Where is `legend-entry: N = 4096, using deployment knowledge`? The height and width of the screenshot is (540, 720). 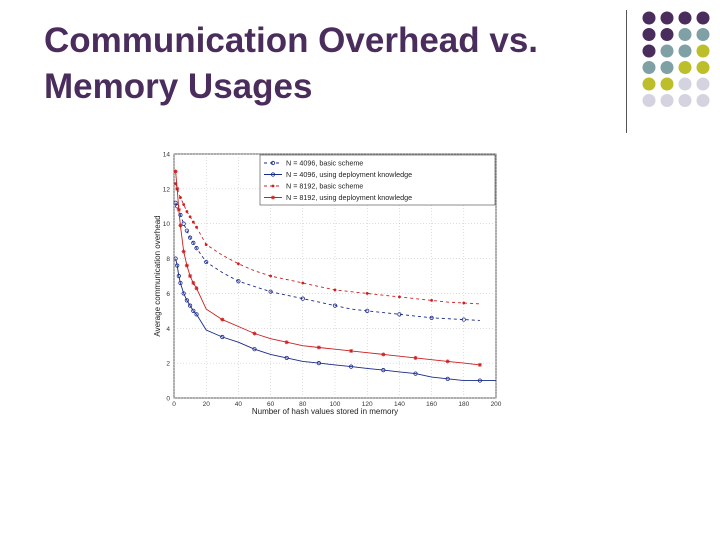 legend-entry: N = 4096, using deployment knowledge is located at coordinates (349, 174).